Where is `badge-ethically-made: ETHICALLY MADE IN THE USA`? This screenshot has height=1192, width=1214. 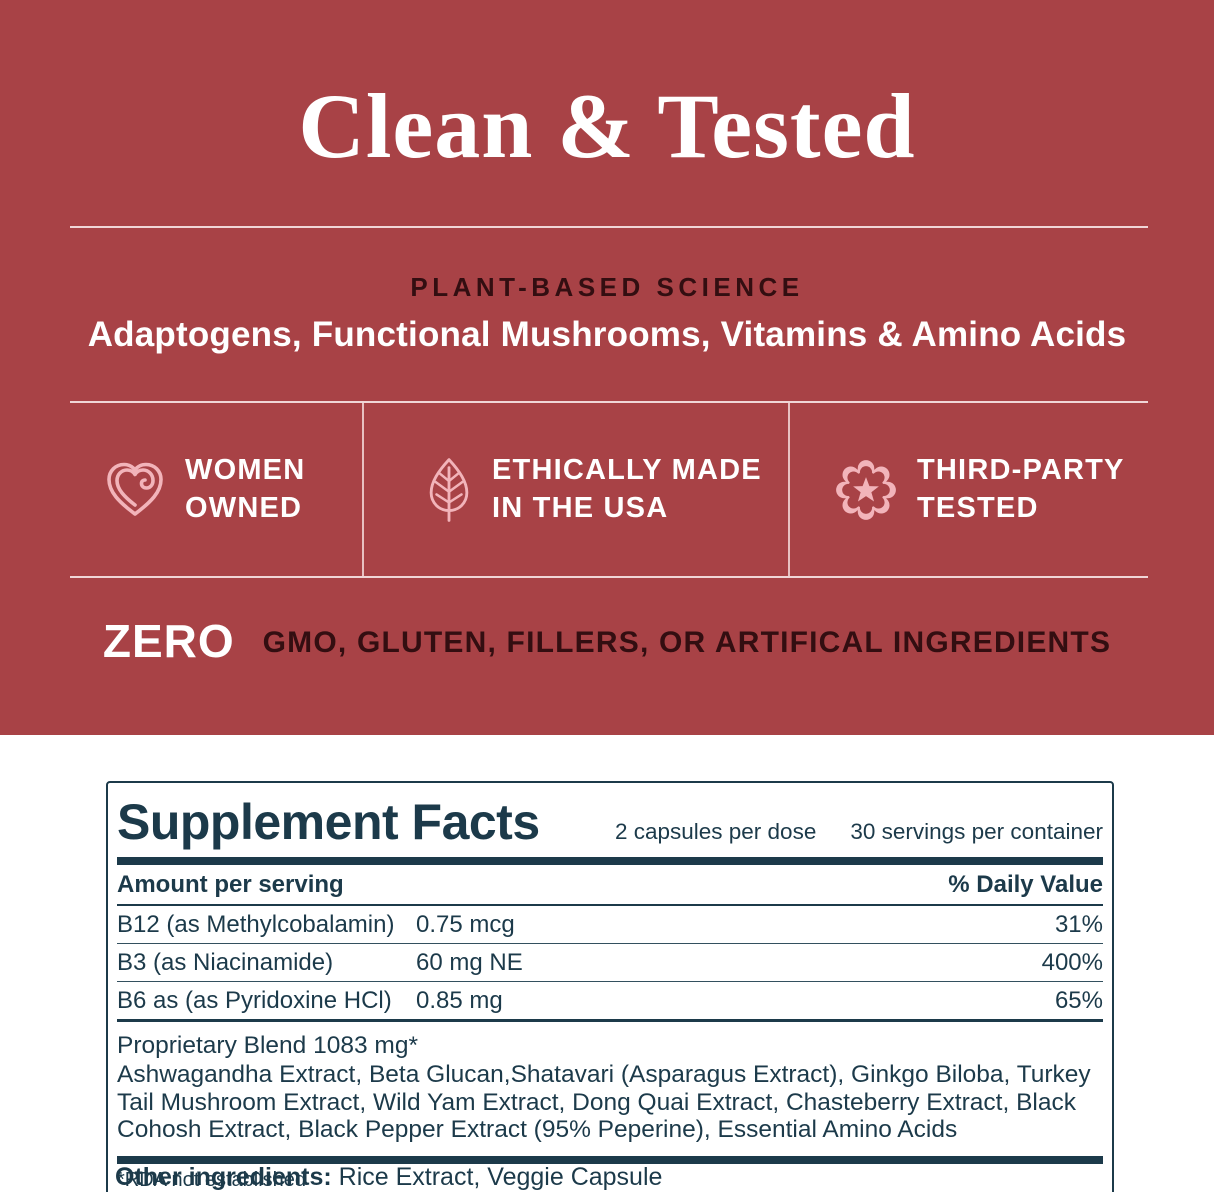
badge-ethically-made: ETHICALLY MADE IN THE USA is located at coordinates (576, 489).